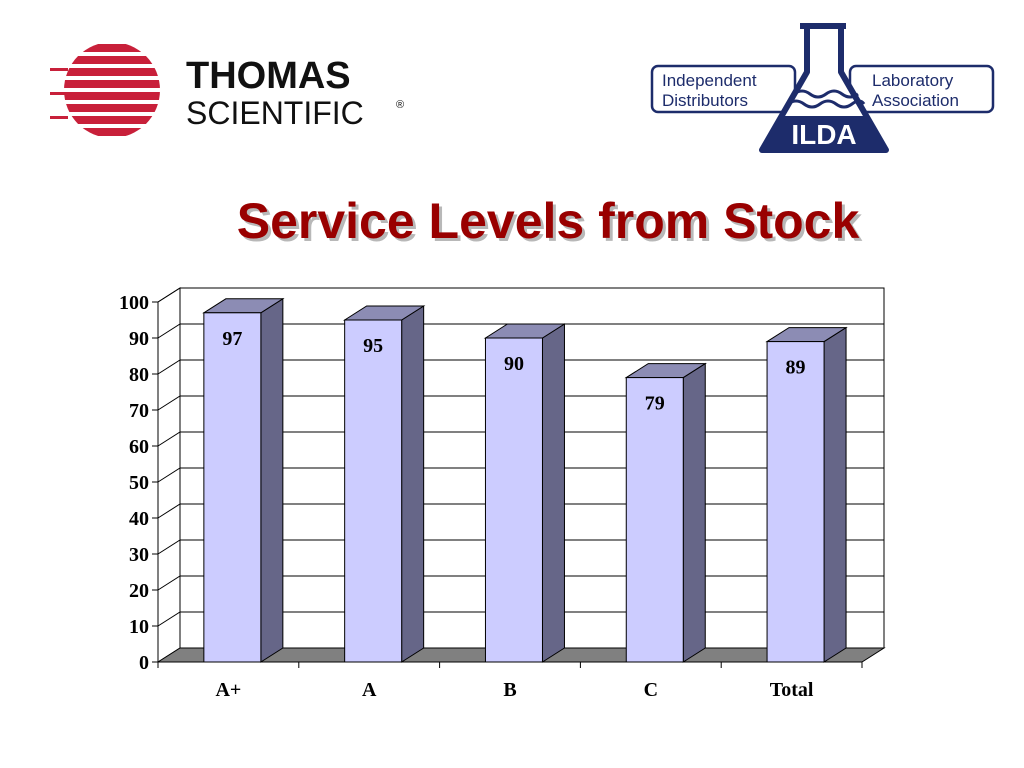  What do you see at coordinates (548, 221) in the screenshot?
I see `chart-title: Service Levels from Stock` at bounding box center [548, 221].